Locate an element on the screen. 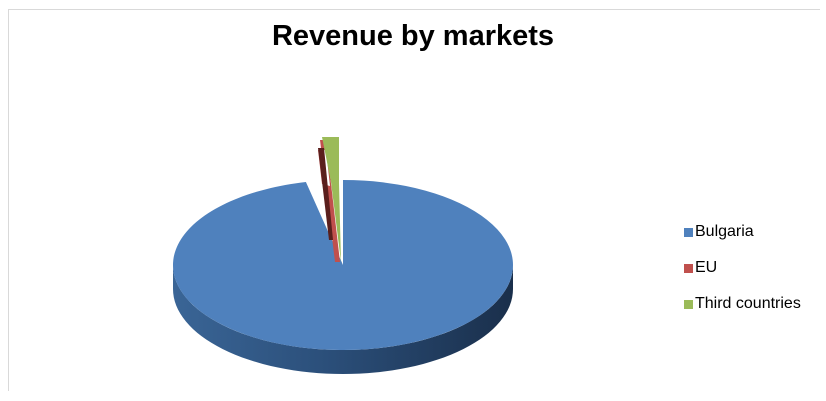 The image size is (826, 401). legend-label-bulgaria: Bulgaria is located at coordinates (724, 231).